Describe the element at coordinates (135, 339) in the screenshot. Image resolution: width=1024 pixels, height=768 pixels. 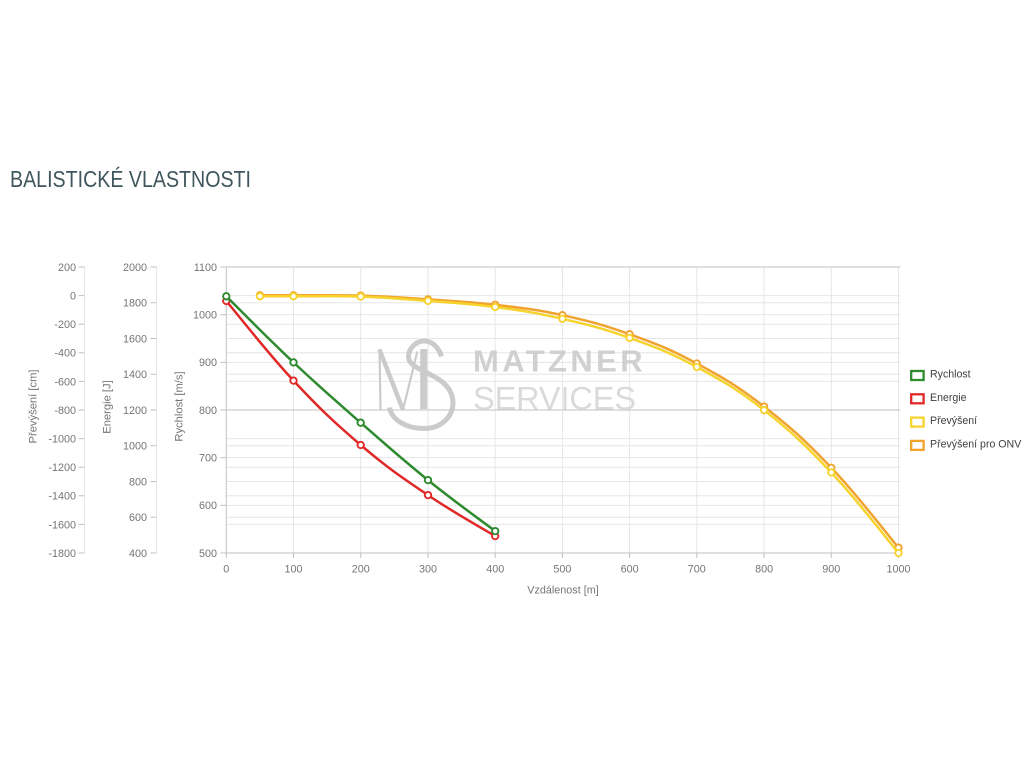
I see `svg-text: 1600` at that location.